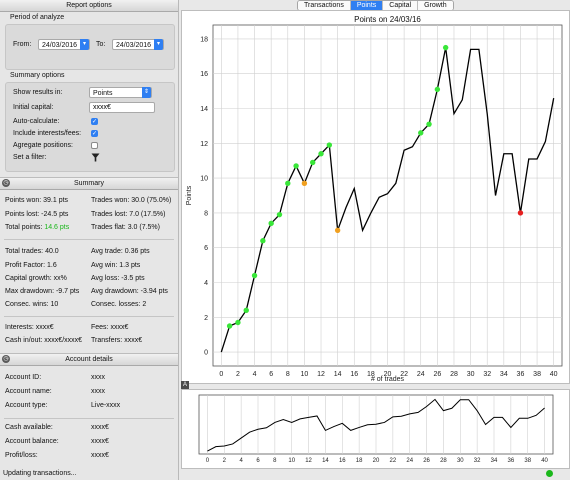 Image resolution: width=570 pixels, height=480 pixels. I want to click on account-name-value: xxxx, so click(98, 391).